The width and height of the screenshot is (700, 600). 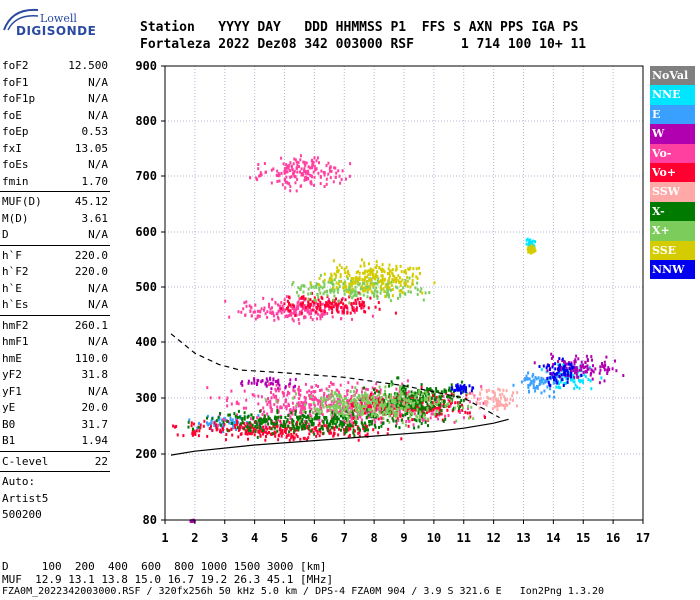 I want to click on param-label: foF1, so click(x=15, y=82).